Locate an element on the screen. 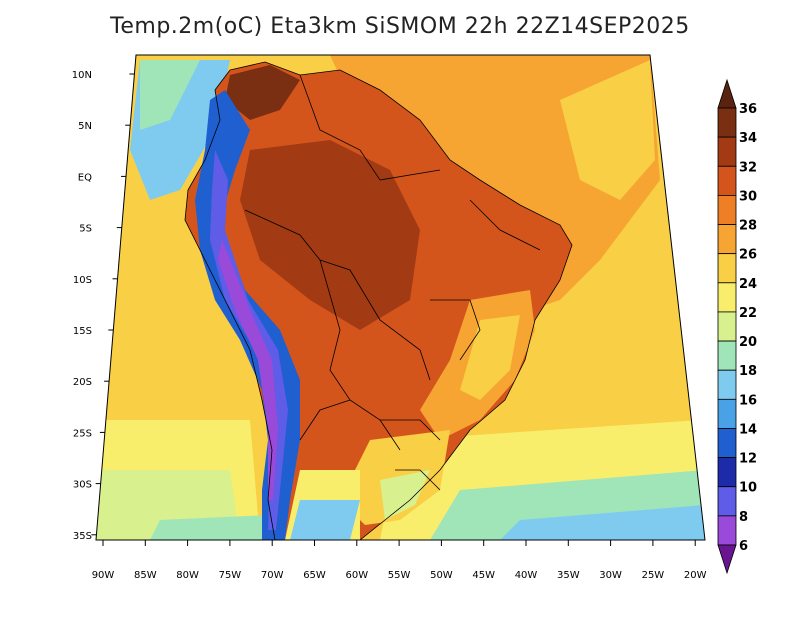 The width and height of the screenshot is (800, 618). lon-tick-label: 50W is located at coordinates (441, 575).